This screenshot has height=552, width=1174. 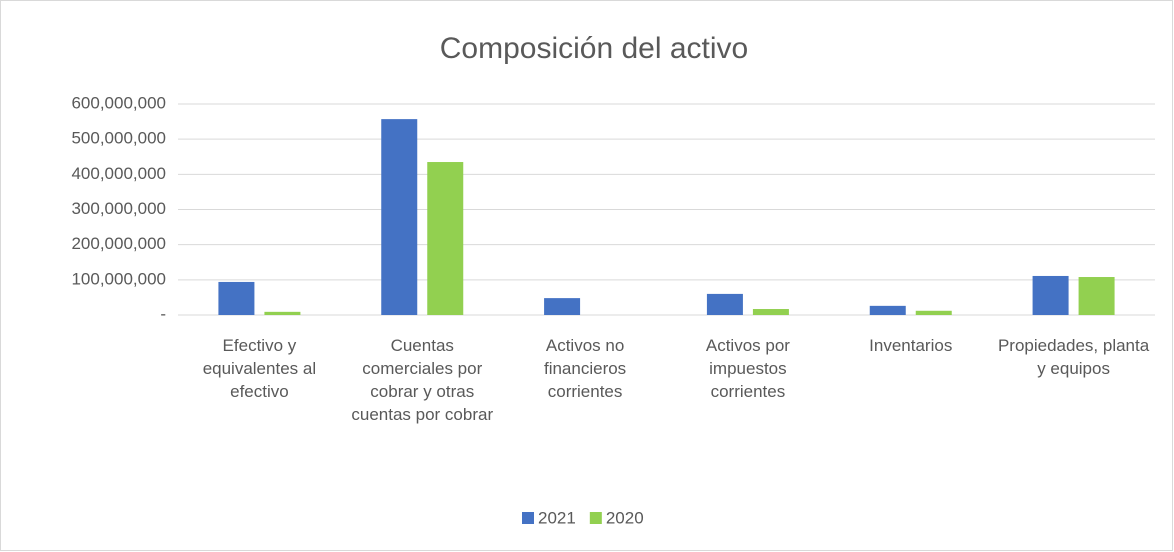 I want to click on chart-title: Composición del activo, so click(x=594, y=48).